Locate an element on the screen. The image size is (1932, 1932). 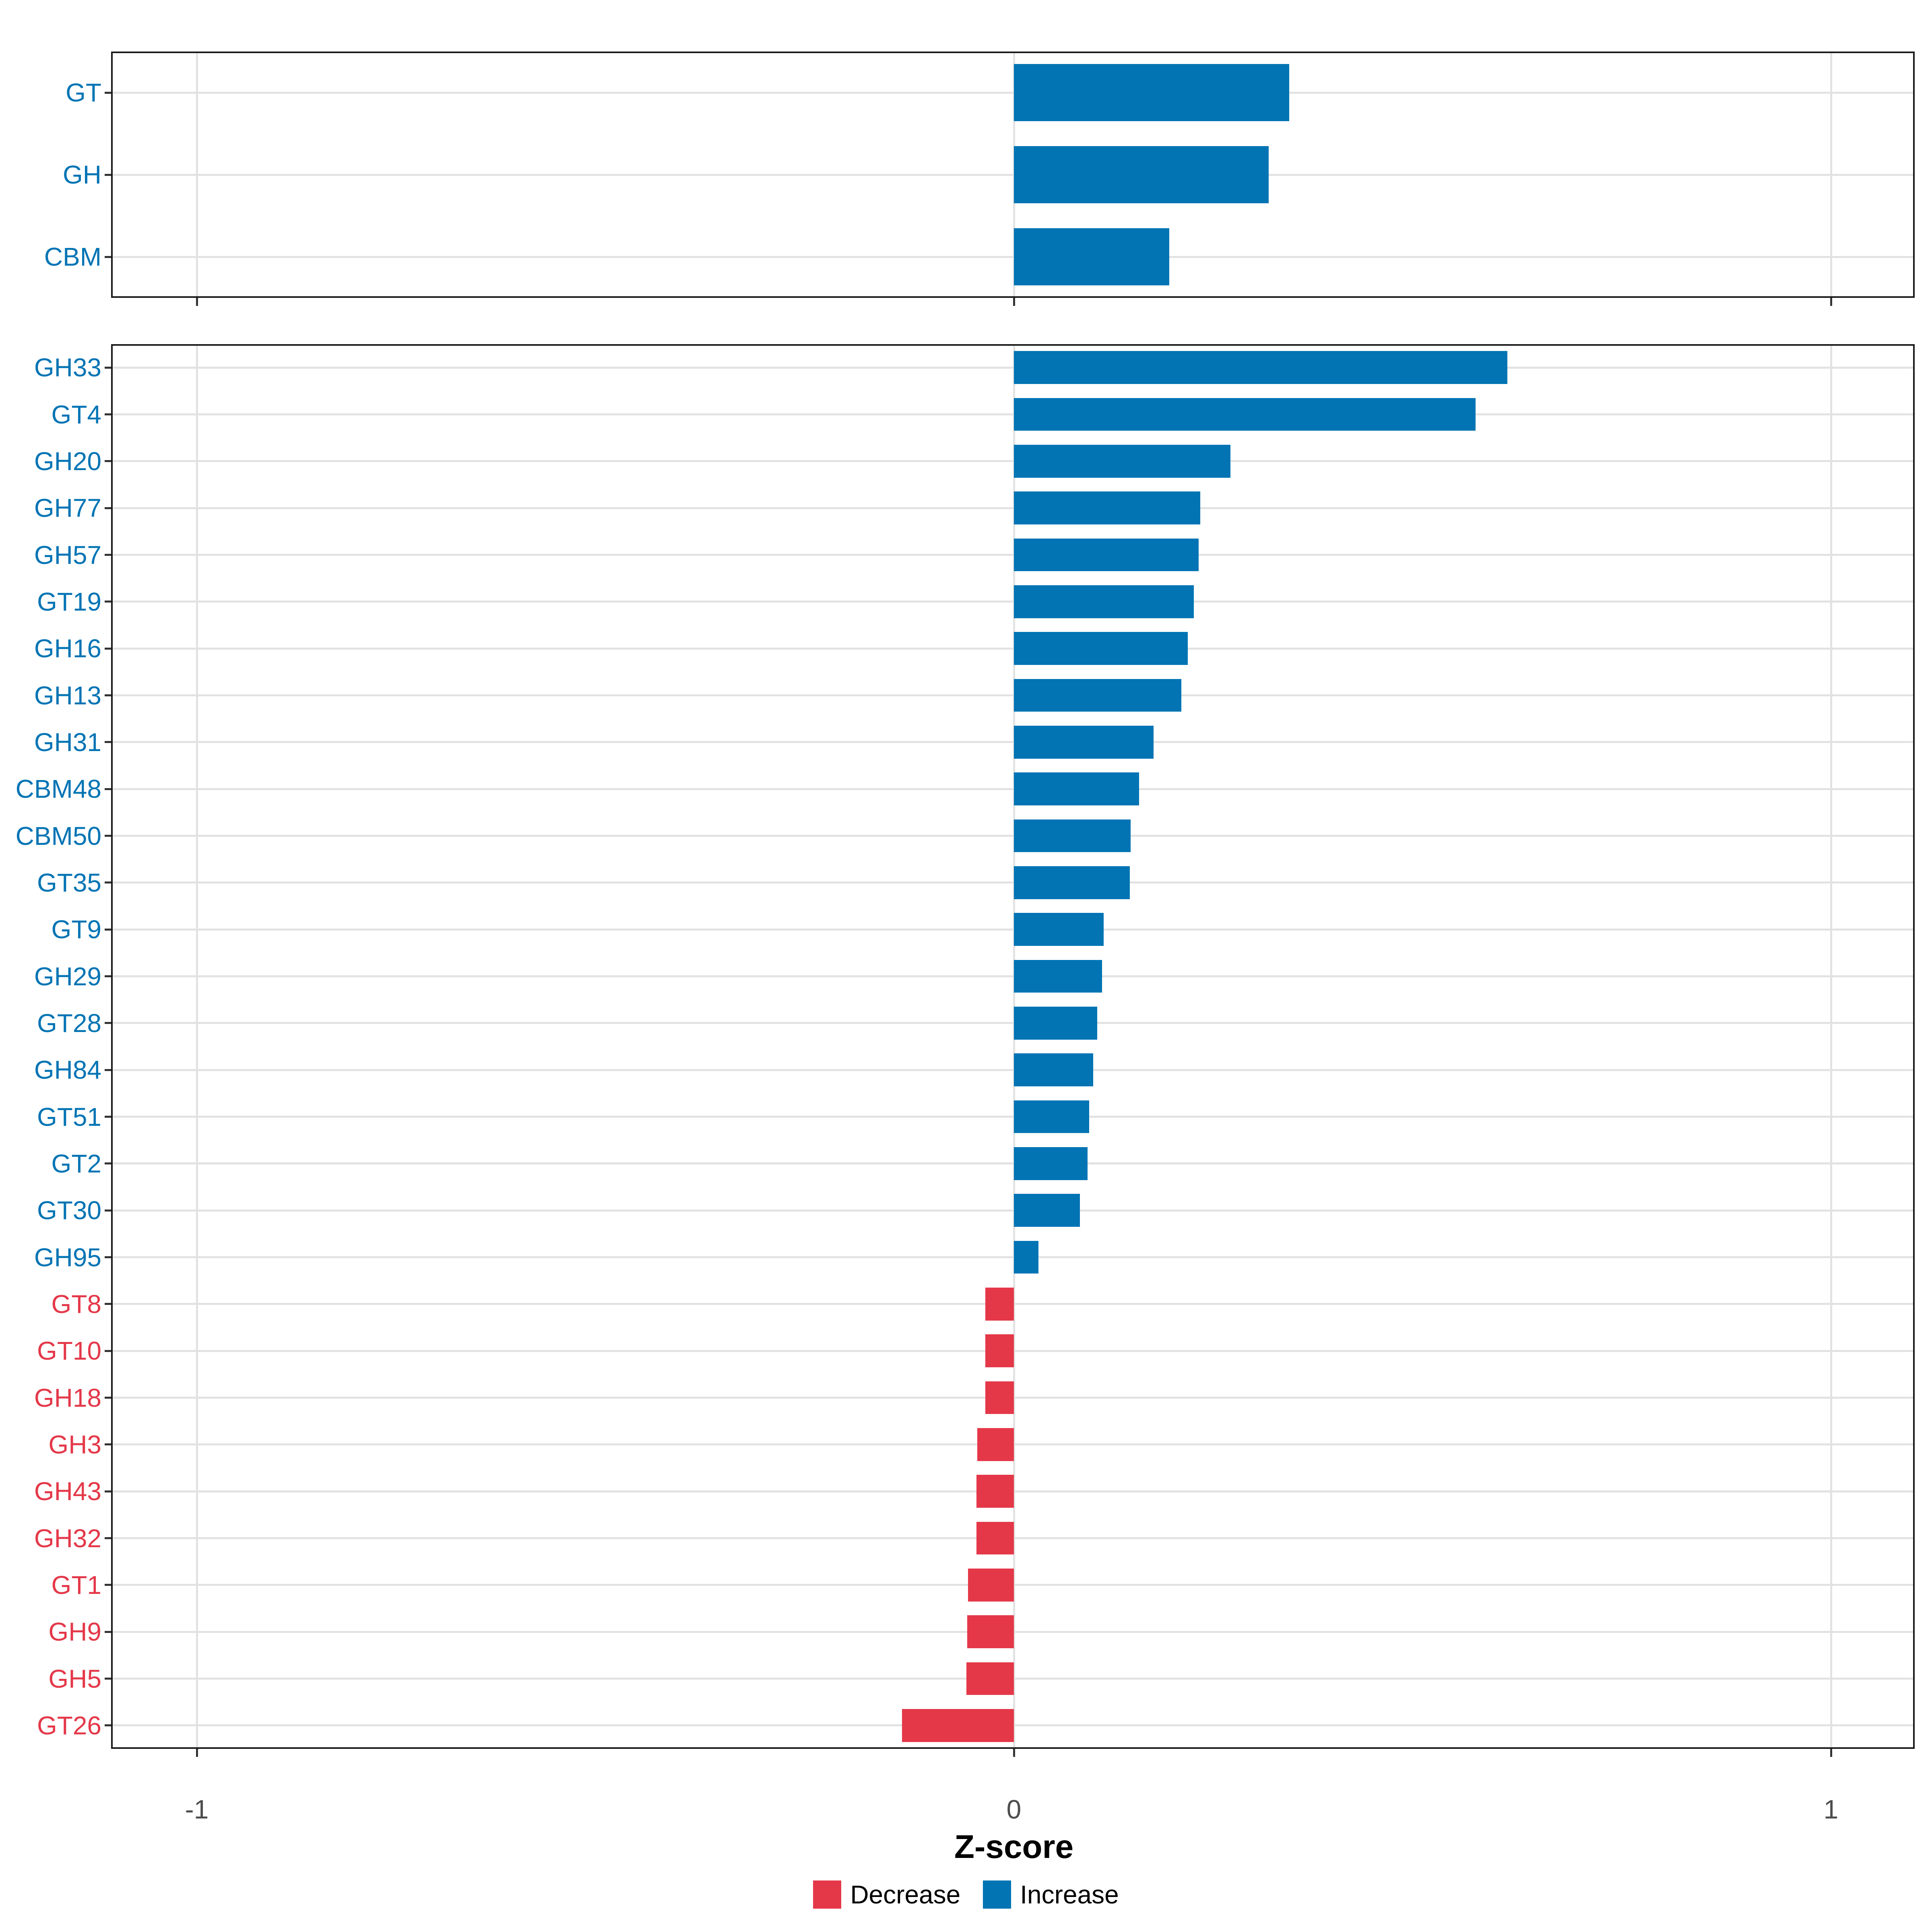
category-label-GH5: GH5 is located at coordinates (74, 1678).